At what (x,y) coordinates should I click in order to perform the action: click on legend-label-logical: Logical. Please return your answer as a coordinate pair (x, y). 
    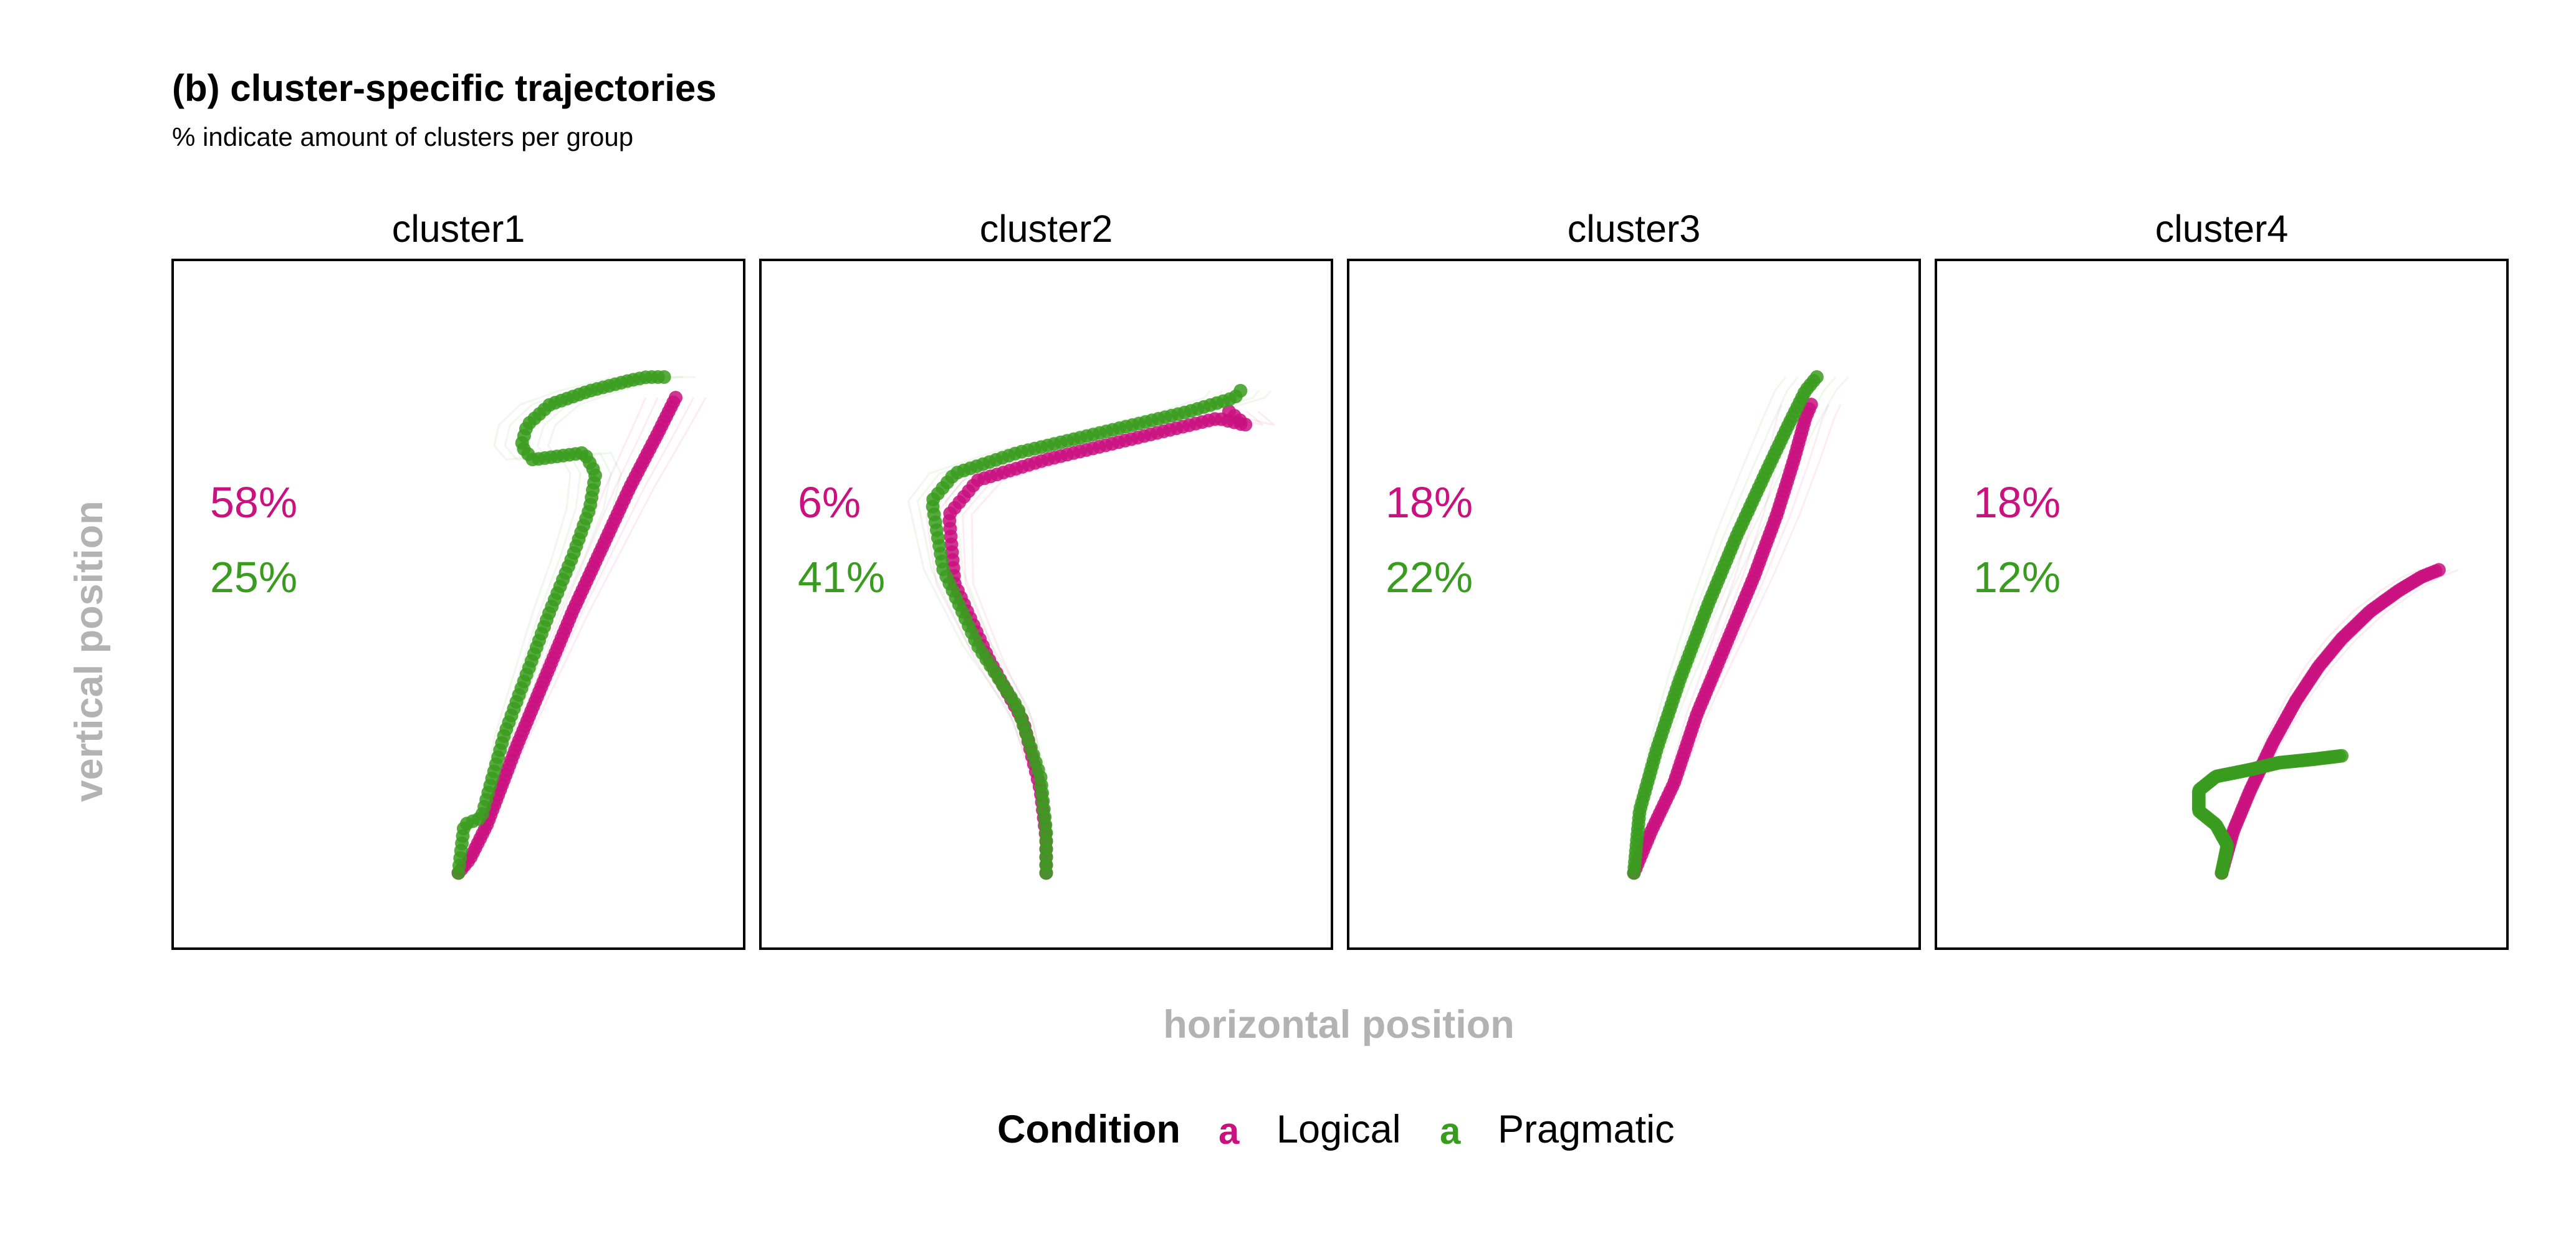
    Looking at the image, I should click on (1338, 1130).